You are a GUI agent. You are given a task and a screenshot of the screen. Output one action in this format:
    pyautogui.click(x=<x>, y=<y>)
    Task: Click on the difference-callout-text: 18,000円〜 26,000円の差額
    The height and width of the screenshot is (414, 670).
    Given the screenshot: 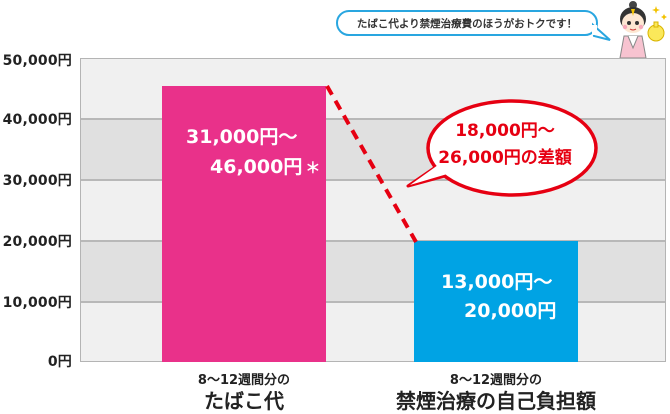 What is the action you would take?
    pyautogui.click(x=505, y=145)
    